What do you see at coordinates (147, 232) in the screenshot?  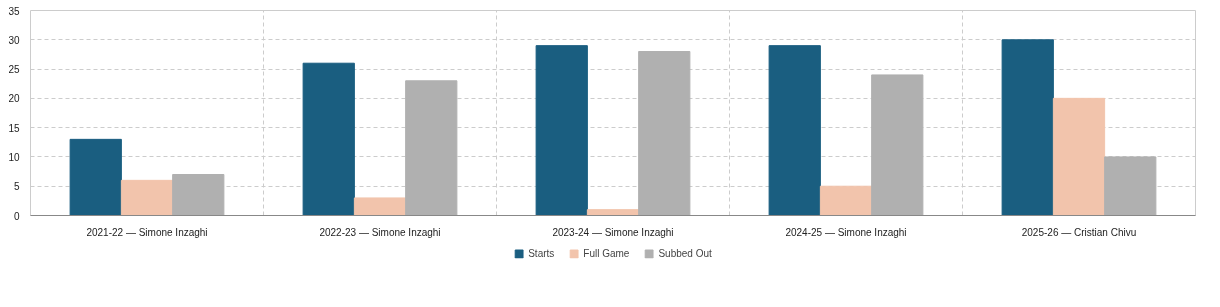 I see `x-tick-label: 2021-22 — Simone Inzaghi` at bounding box center [147, 232].